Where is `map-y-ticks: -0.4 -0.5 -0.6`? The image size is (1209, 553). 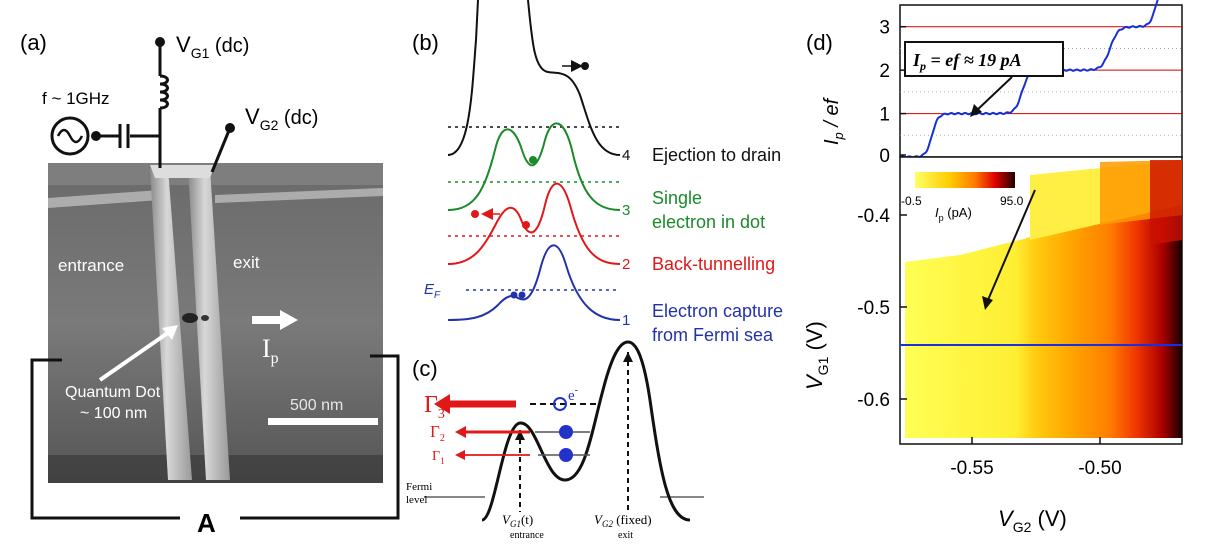 map-y-ticks: -0.4 -0.5 -0.6 is located at coordinates (882, 308).